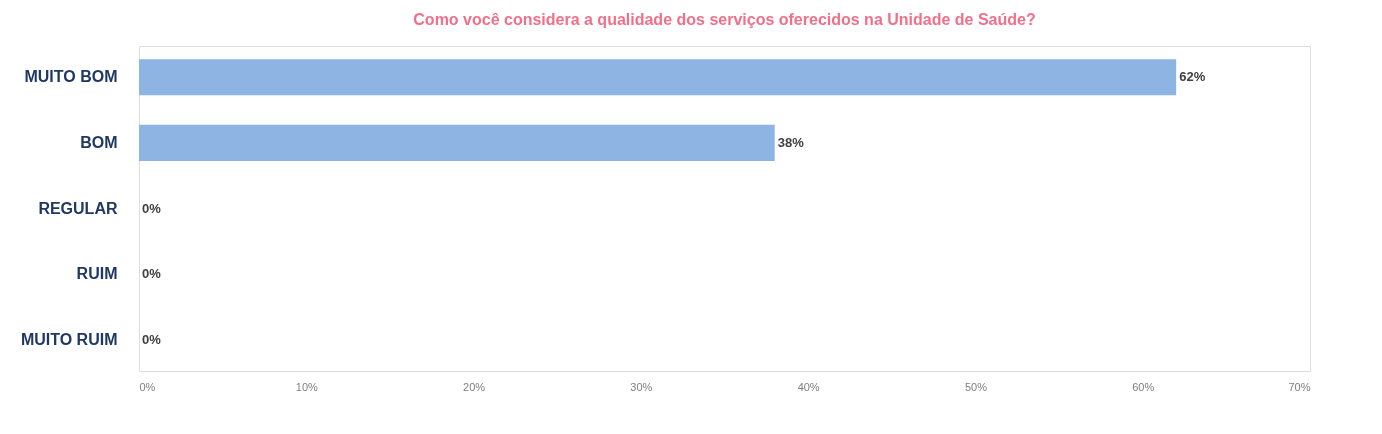 Image resolution: width=1382 pixels, height=434 pixels. What do you see at coordinates (976, 386) in the screenshot?
I see `x-tick-label: 50%` at bounding box center [976, 386].